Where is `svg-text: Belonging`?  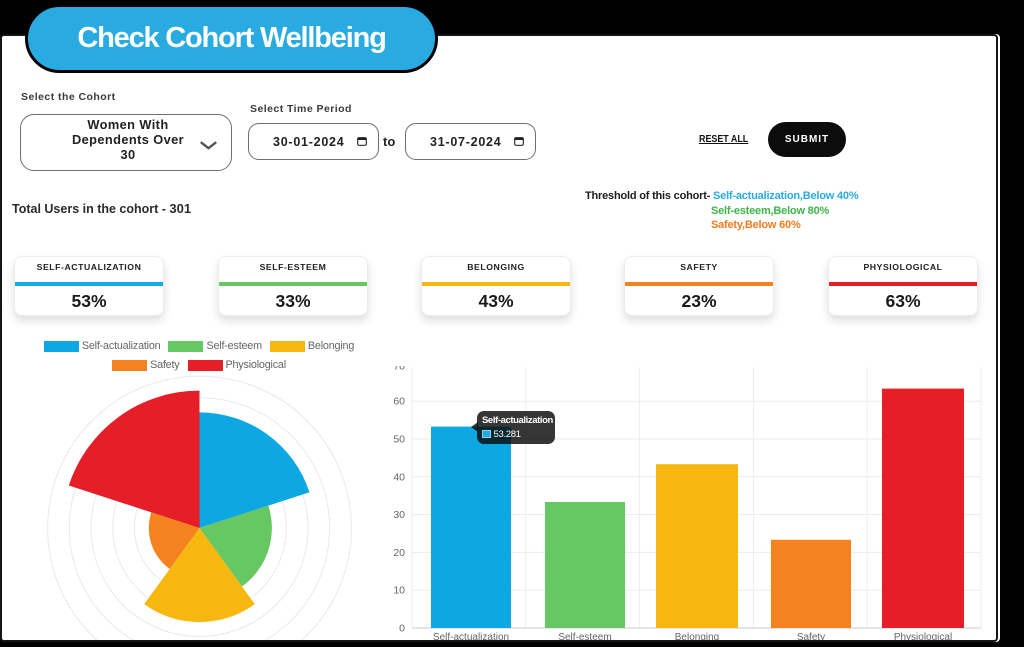
svg-text: Belonging is located at coordinates (697, 636).